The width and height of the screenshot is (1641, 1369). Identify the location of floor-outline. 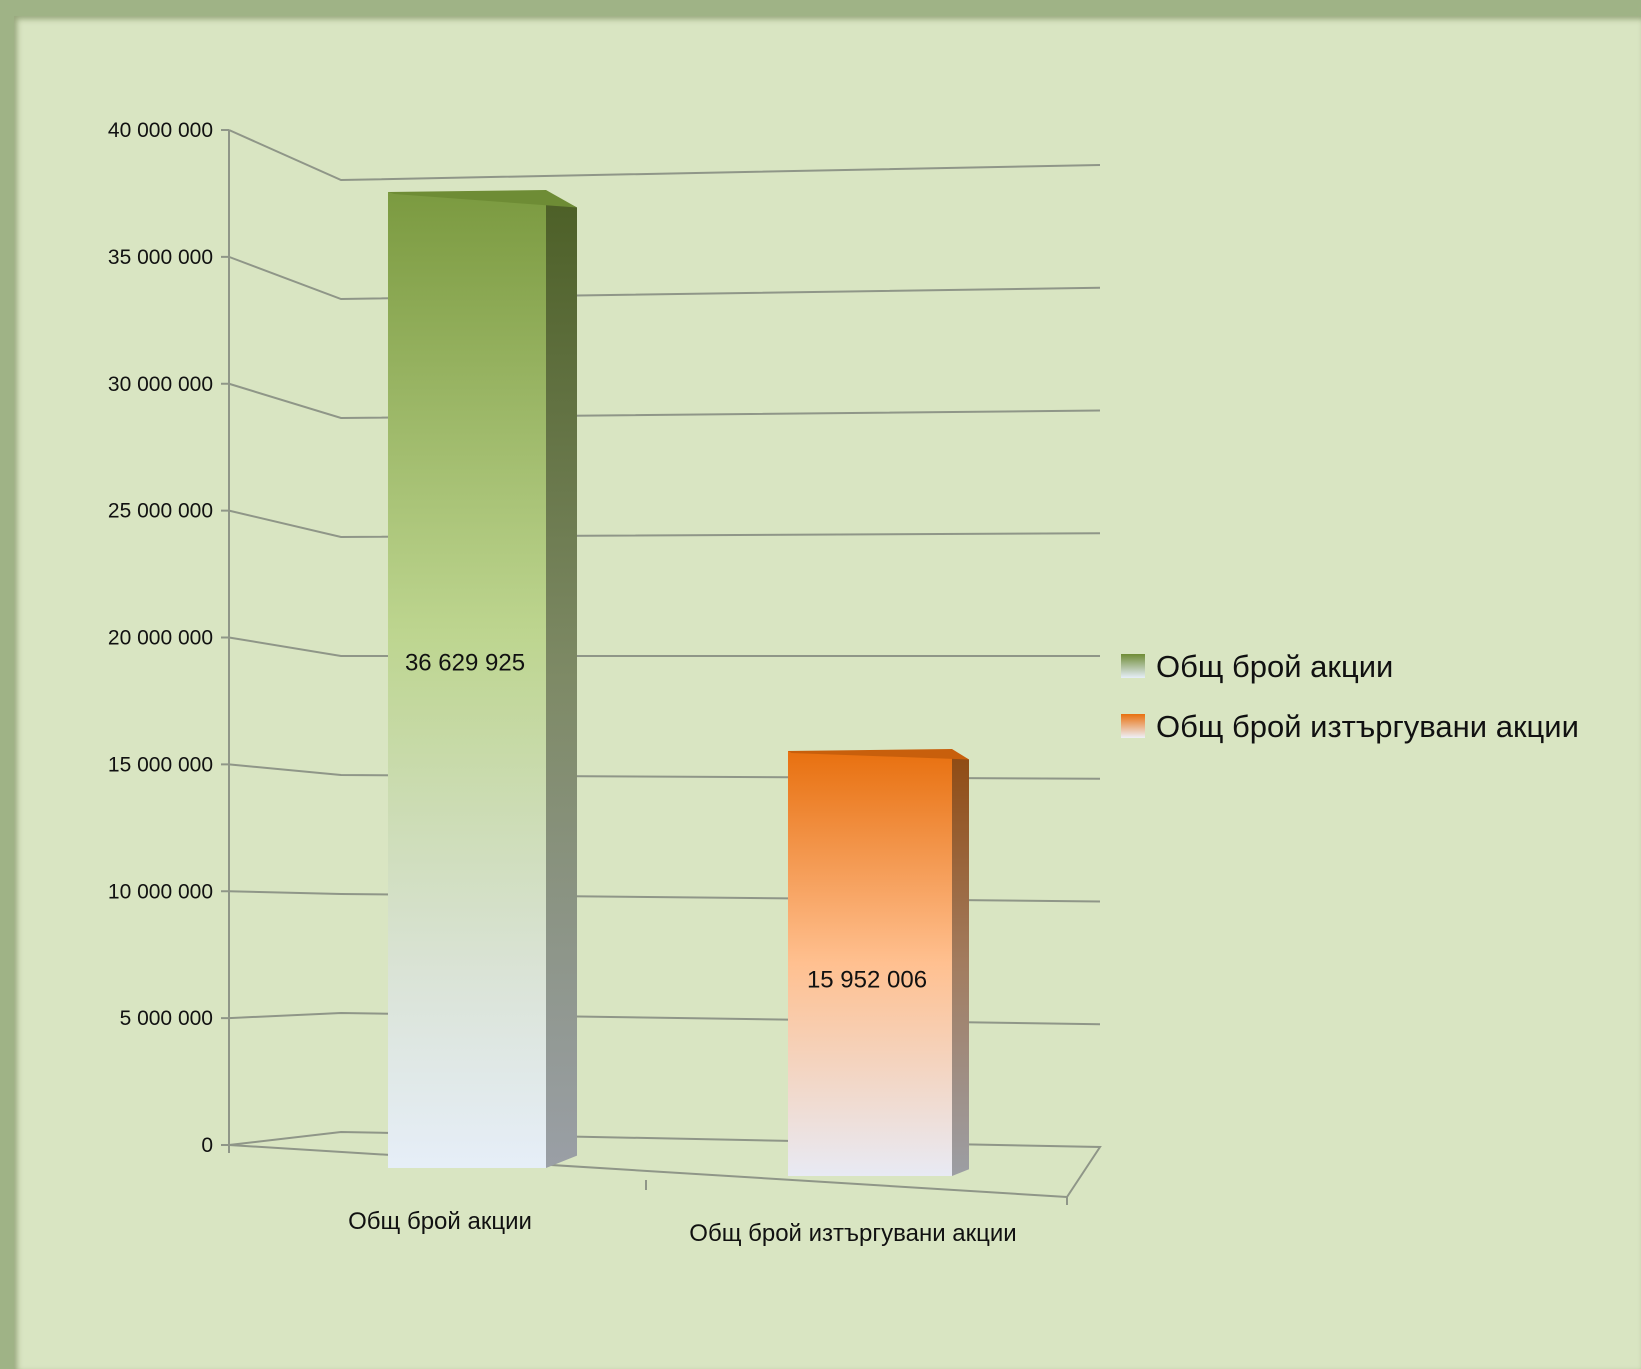
(665, 1164).